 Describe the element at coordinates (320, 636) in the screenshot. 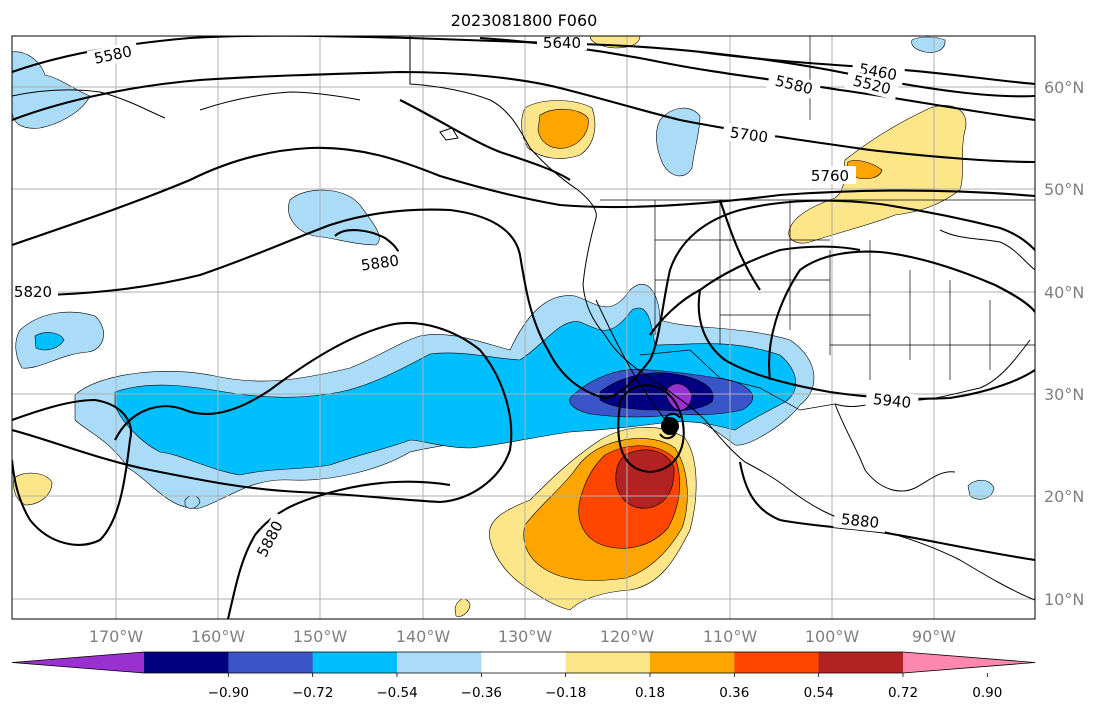

I see `lon-label: 150°W` at that location.